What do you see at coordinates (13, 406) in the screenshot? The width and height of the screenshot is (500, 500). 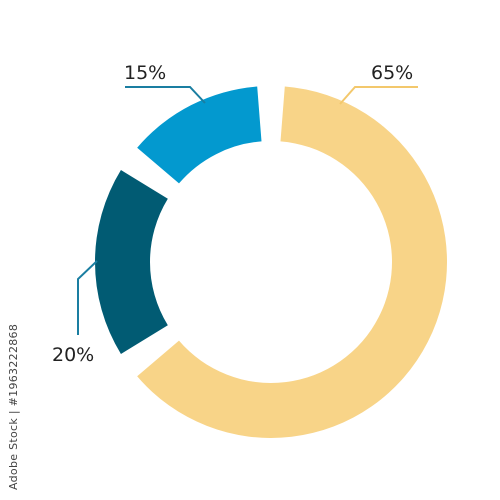 I see `stock-watermark: Adobe Stock | #1963222868` at bounding box center [13, 406].